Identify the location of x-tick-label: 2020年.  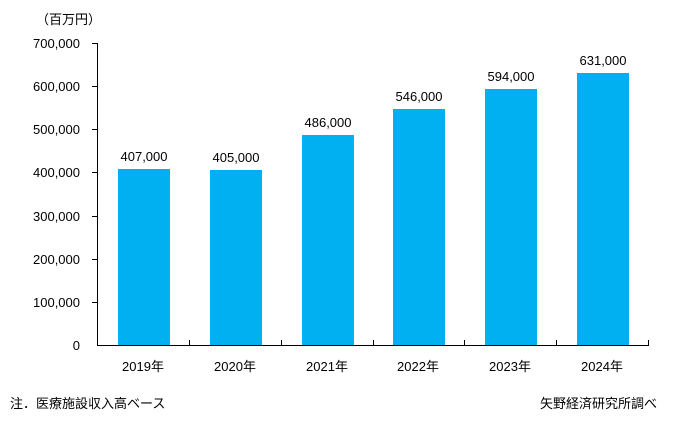
(235, 366).